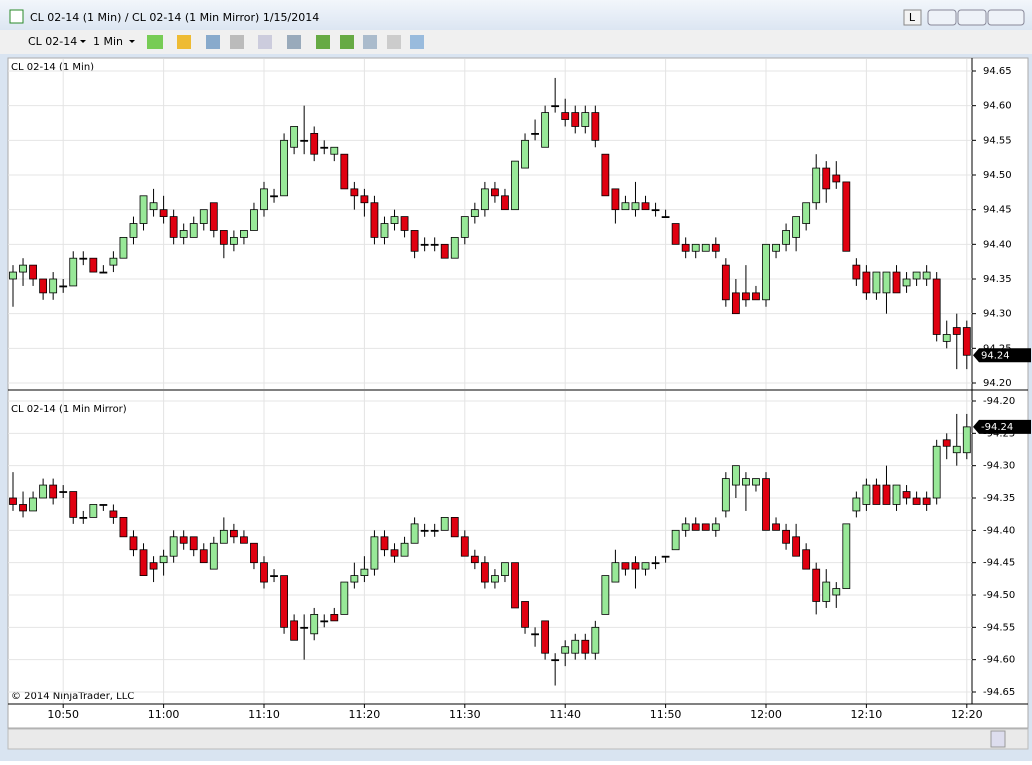 The image size is (1032, 765). I want to click on close-button, so click(1006, 17).